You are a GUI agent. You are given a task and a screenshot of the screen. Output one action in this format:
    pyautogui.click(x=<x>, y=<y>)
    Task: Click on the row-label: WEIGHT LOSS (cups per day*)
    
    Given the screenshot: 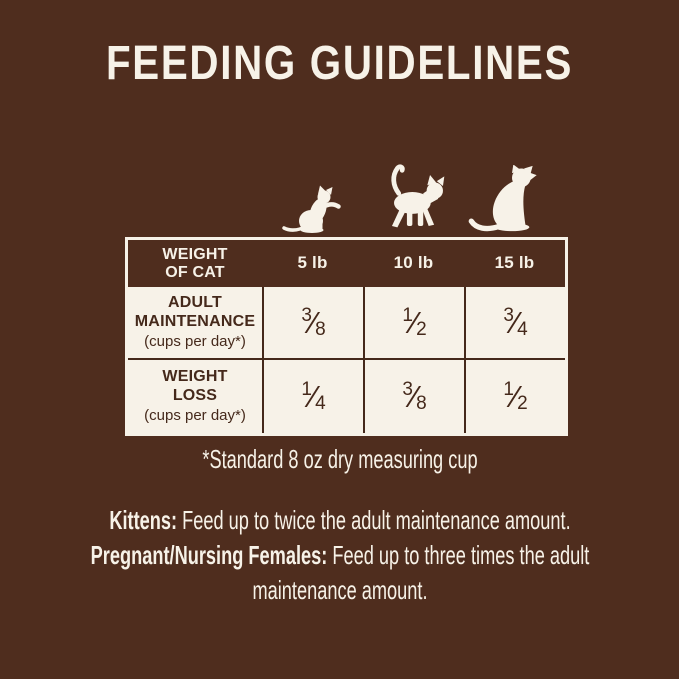 What is the action you would take?
    pyautogui.click(x=195, y=395)
    